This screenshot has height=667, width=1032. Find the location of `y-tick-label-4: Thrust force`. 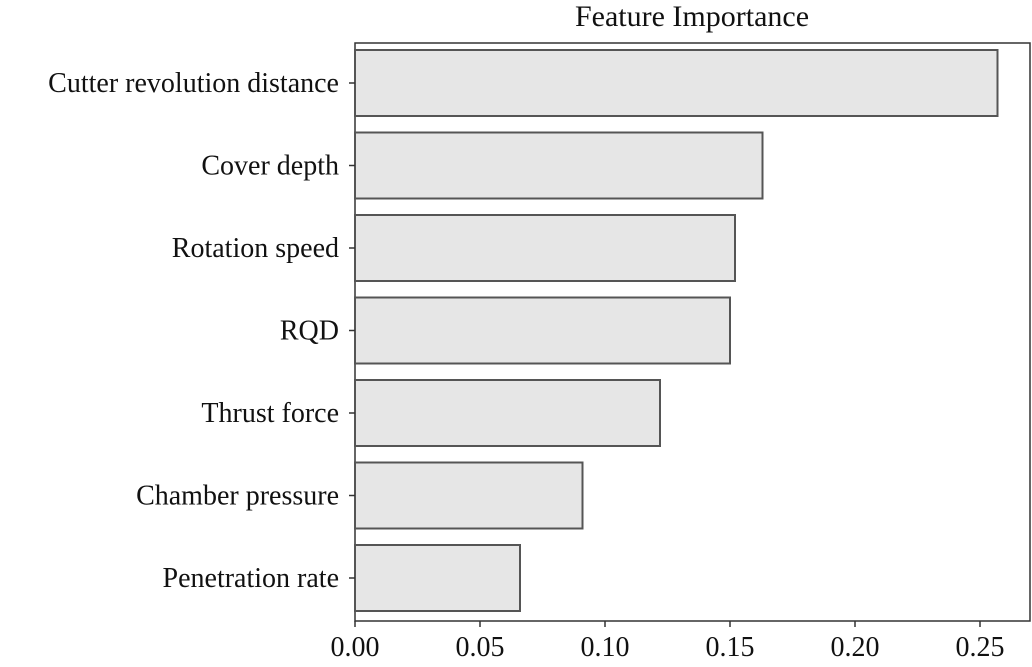

y-tick-label-4: Thrust force is located at coordinates (270, 413).